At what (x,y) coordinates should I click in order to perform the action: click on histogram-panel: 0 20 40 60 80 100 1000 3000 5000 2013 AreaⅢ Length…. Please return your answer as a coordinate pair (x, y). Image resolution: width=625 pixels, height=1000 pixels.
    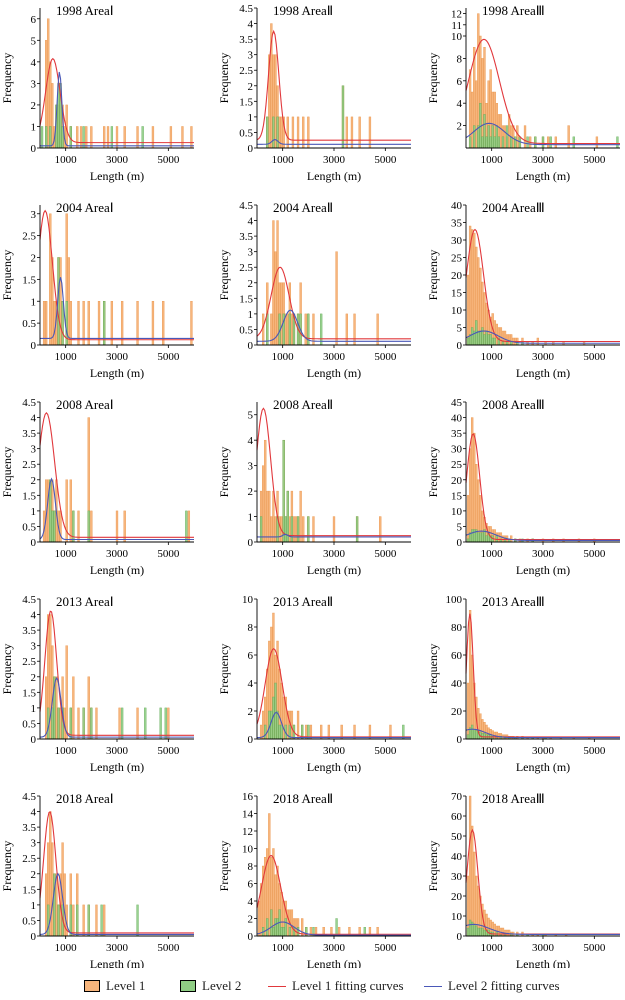
    Looking at the image, I should click on (523, 684).